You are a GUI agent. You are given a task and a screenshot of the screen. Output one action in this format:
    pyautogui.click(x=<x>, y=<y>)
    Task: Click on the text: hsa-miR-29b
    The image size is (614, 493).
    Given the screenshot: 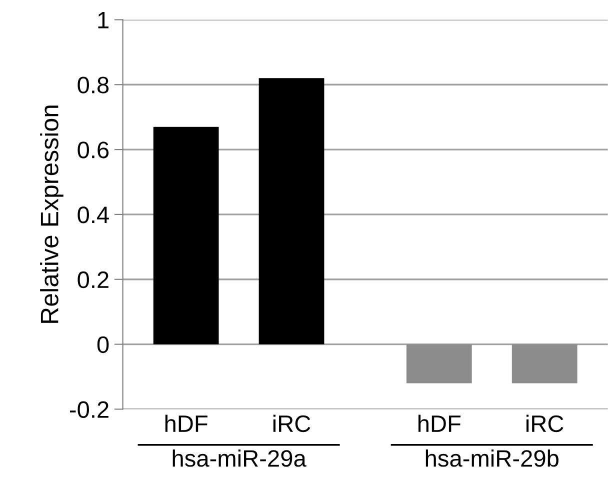 What is the action you would take?
    pyautogui.click(x=492, y=458)
    